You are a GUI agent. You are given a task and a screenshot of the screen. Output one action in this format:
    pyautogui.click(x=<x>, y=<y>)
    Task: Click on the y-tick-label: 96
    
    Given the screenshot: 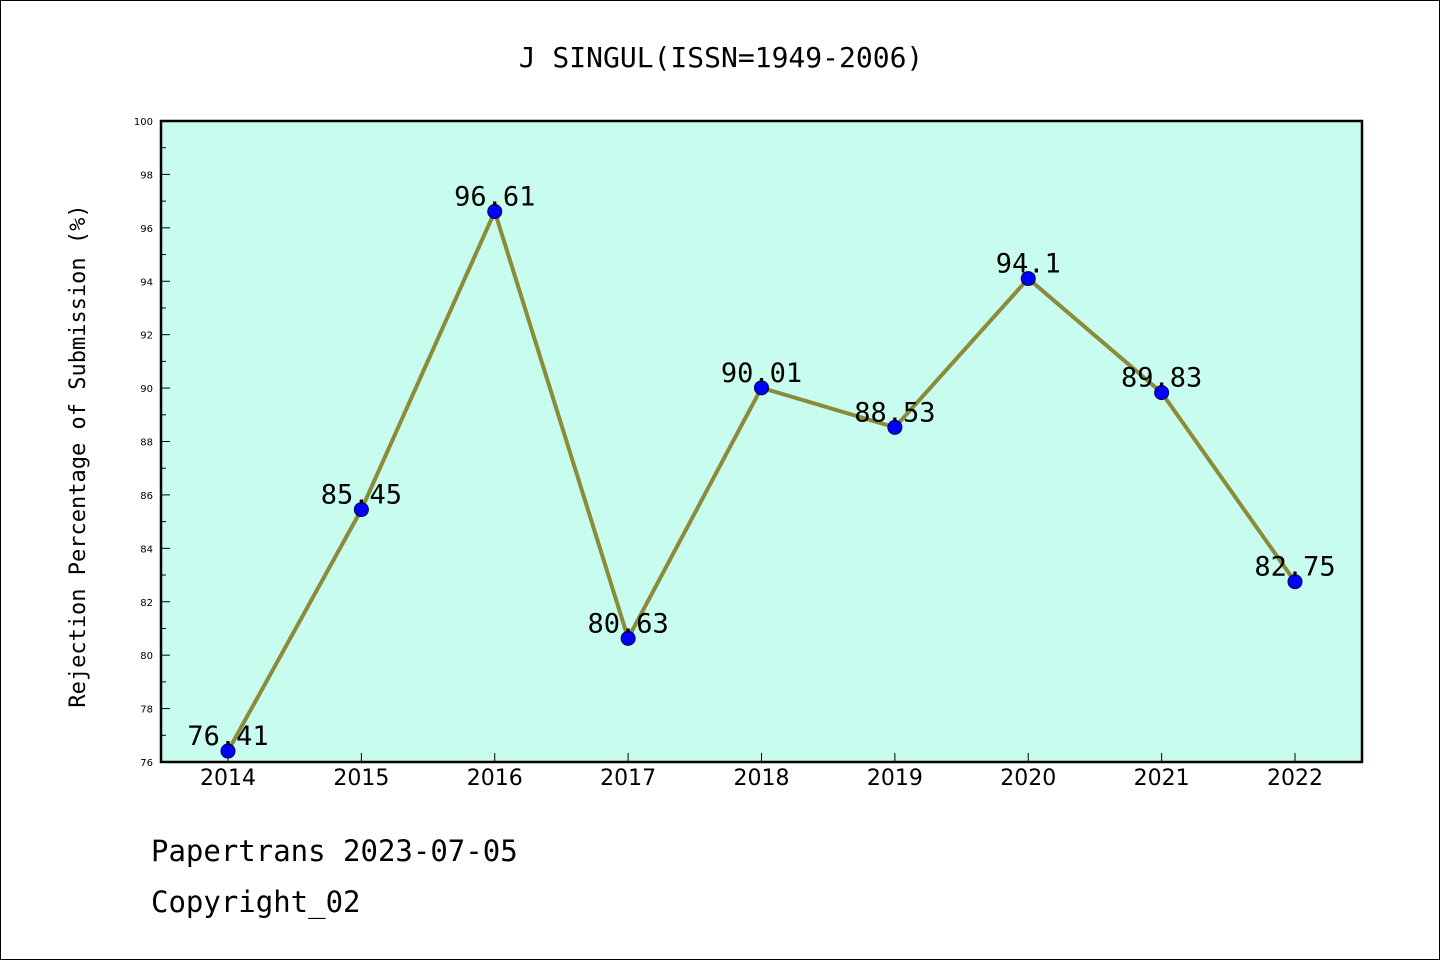 What is the action you would take?
    pyautogui.click(x=146, y=229)
    